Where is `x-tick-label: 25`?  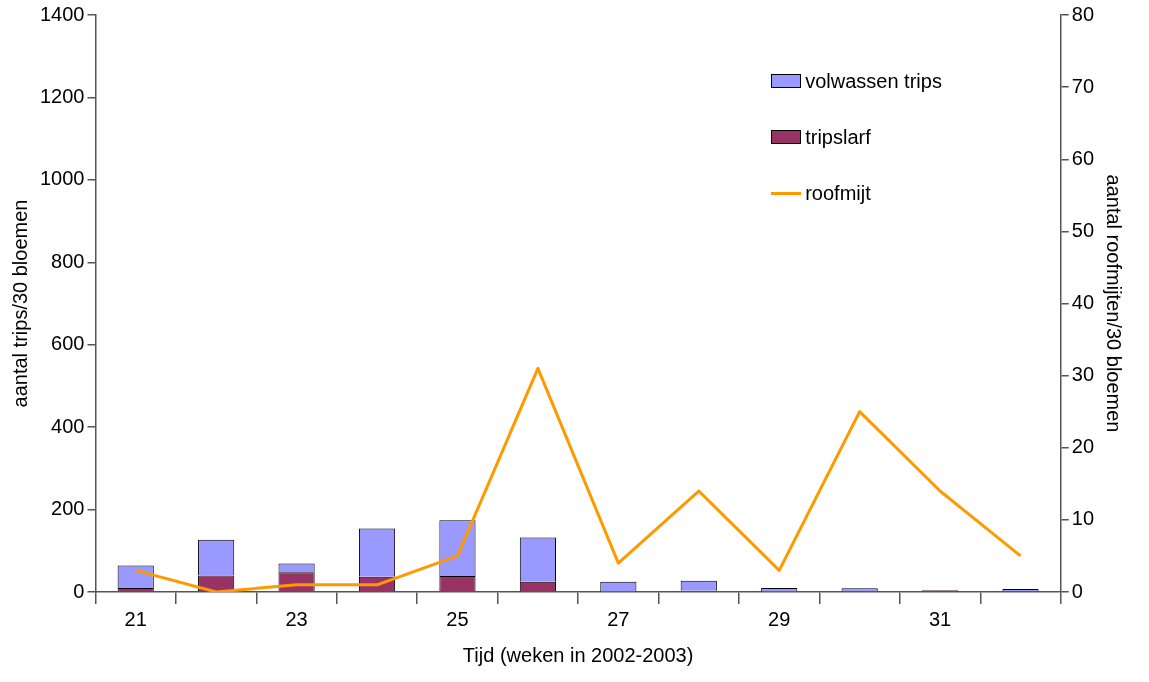
x-tick-label: 25 is located at coordinates (457, 618).